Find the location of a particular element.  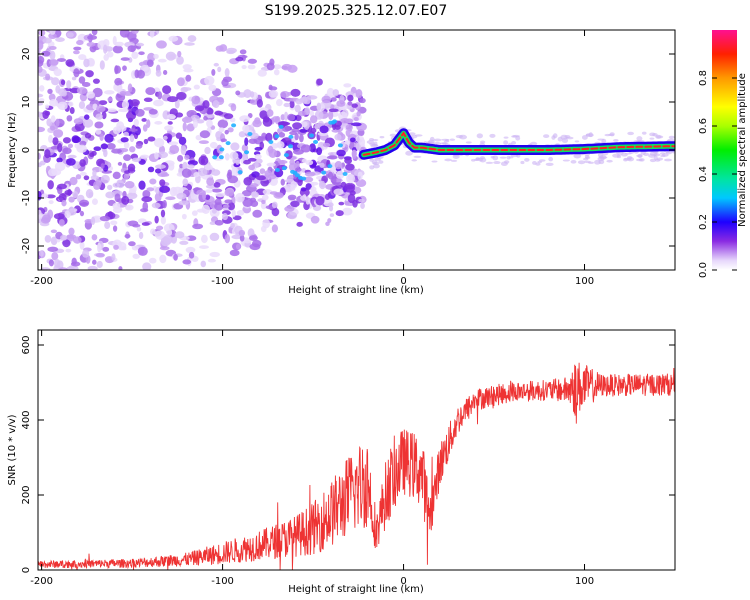

colorbar-tick-label: 0.2 is located at coordinates (703, 222).